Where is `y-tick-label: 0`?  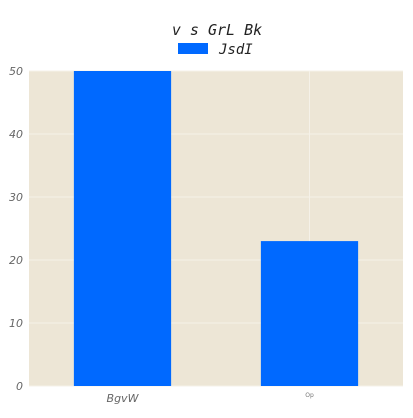 y-tick-label: 0 is located at coordinates (19, 386).